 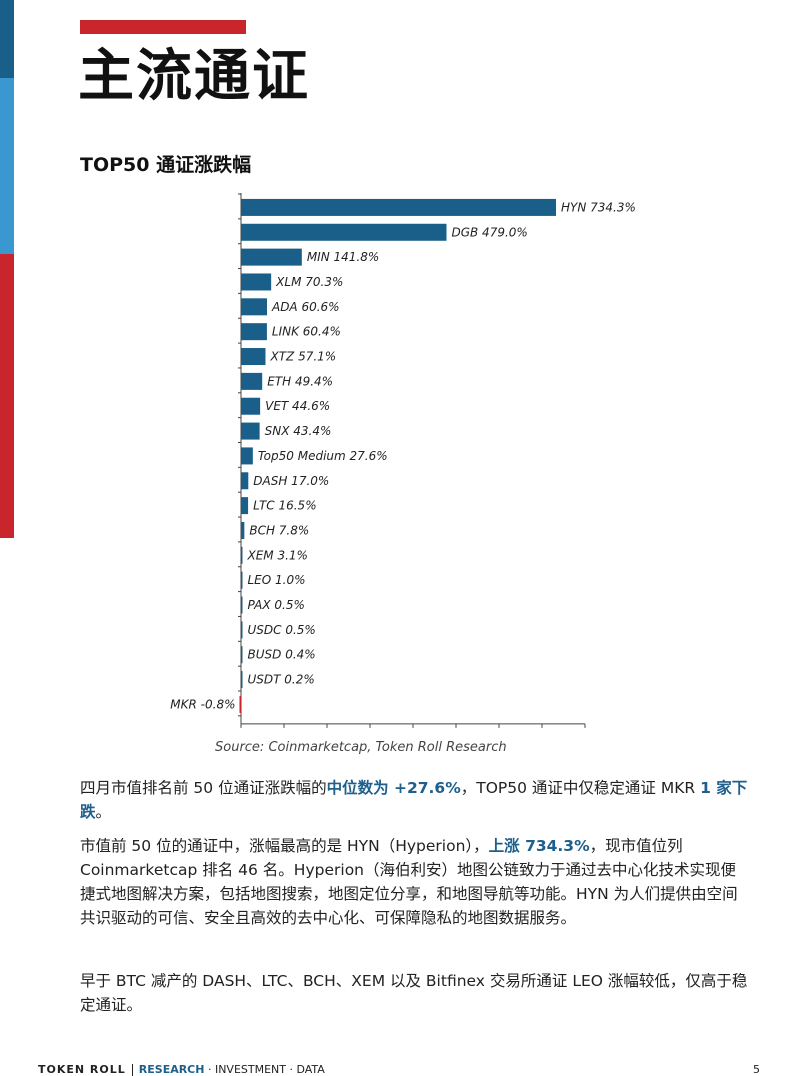 I want to click on bar-xem, so click(x=242, y=555).